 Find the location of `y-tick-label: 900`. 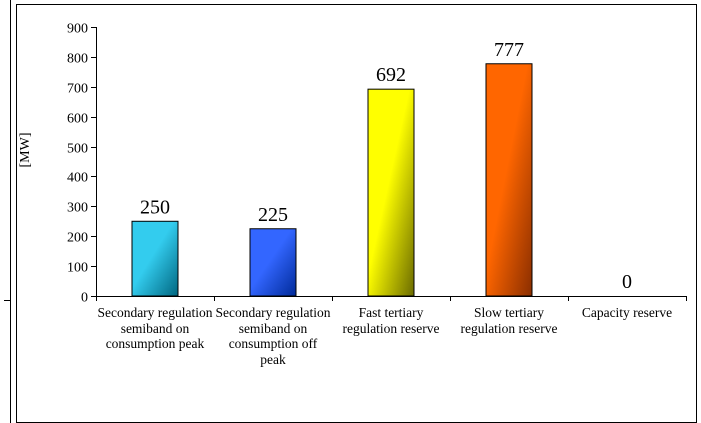

y-tick-label: 900 is located at coordinates (77, 29).